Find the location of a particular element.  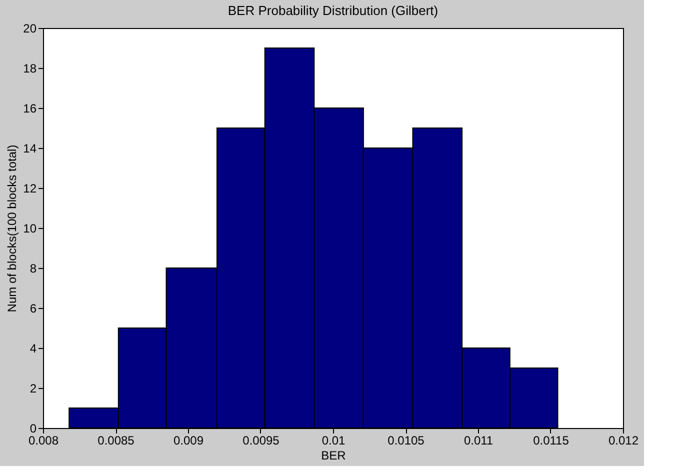

x-tick-label: 0.0105 is located at coordinates (406, 441).